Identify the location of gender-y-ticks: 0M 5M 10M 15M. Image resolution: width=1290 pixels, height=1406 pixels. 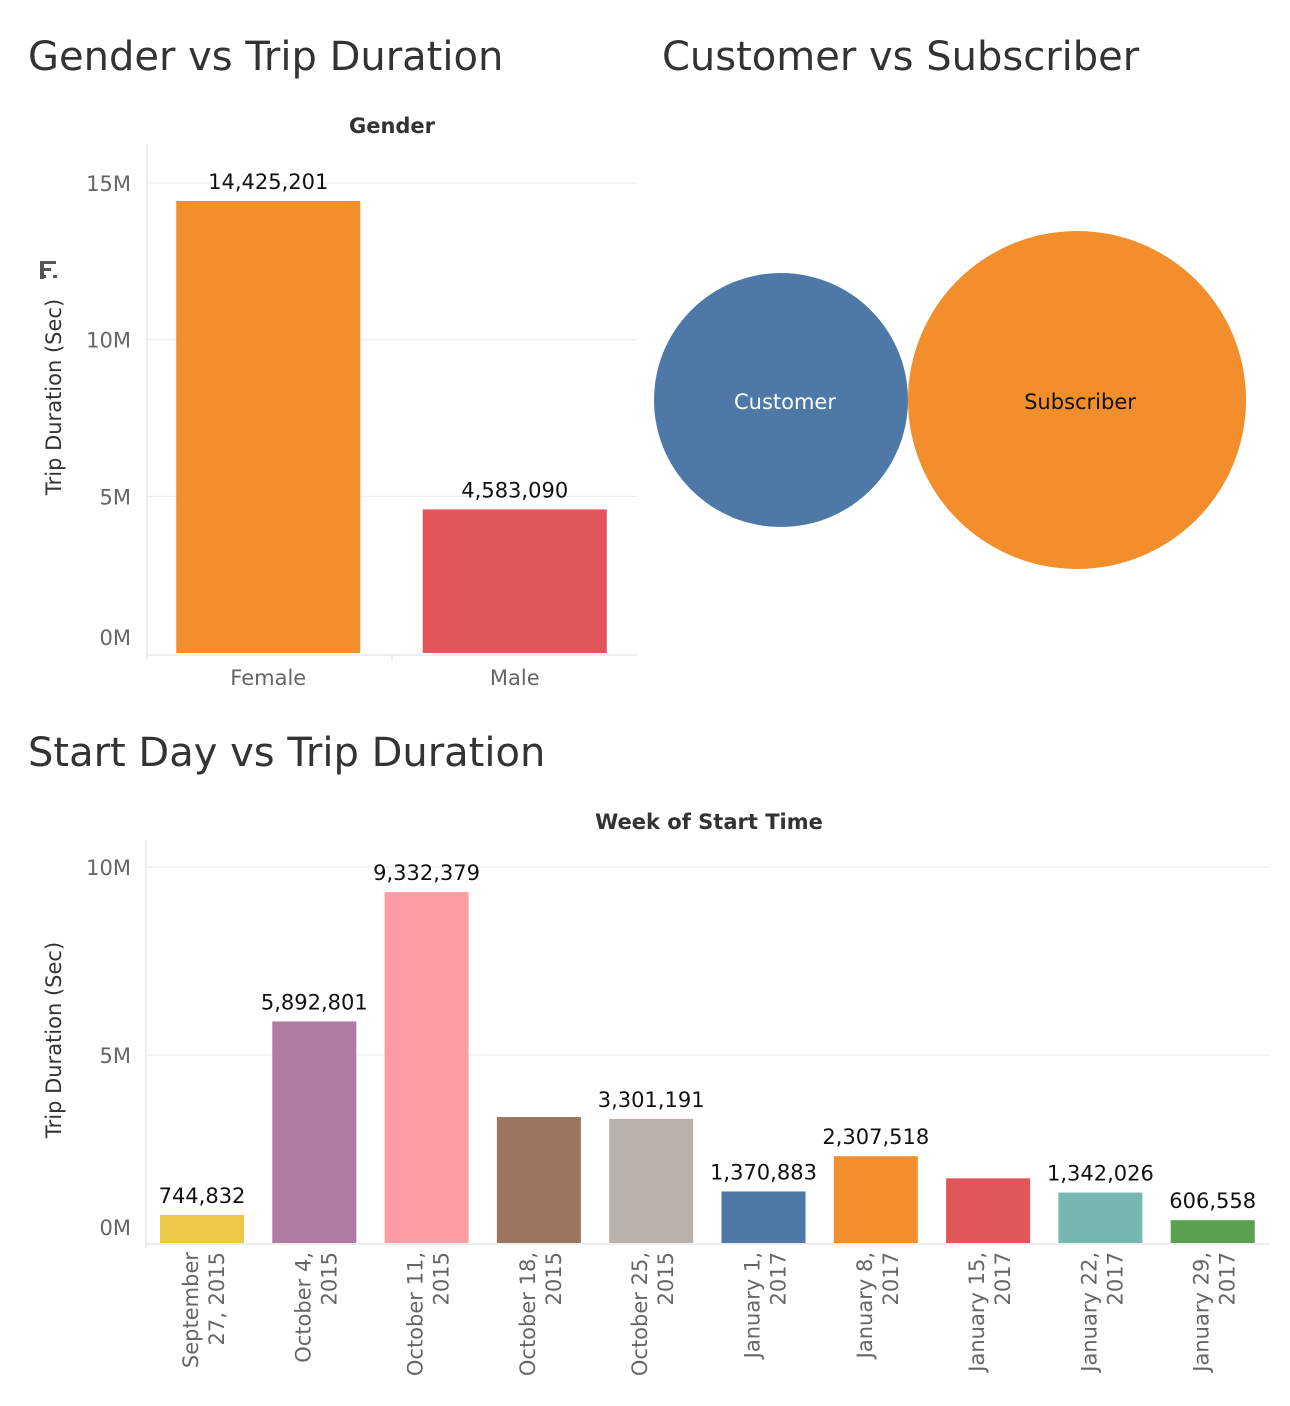
(108, 411).